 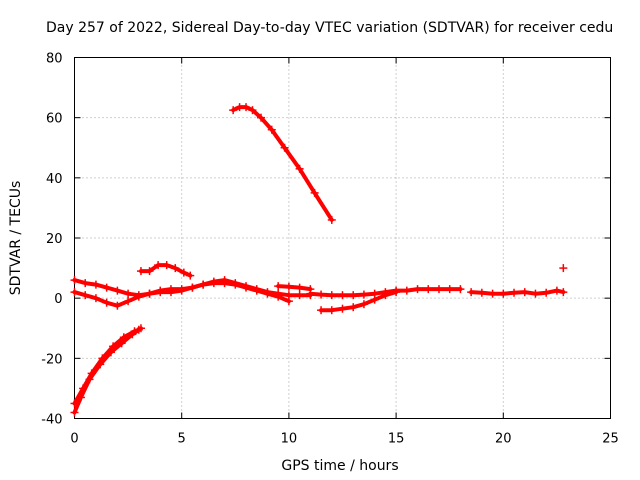 What do you see at coordinates (51, 359) in the screenshot?
I see `y-tick-label: -20` at bounding box center [51, 359].